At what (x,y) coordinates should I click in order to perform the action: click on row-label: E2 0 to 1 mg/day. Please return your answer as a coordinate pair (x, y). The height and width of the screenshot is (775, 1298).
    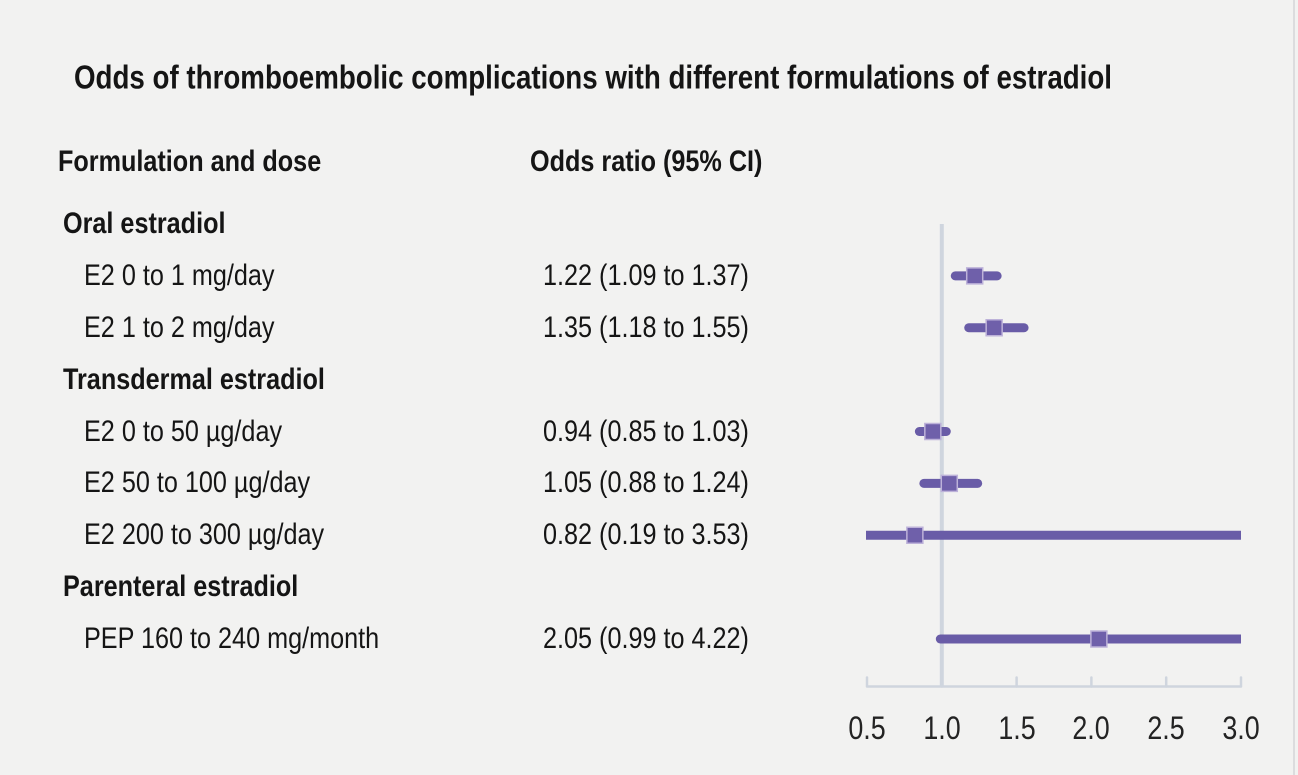
    Looking at the image, I should click on (179, 275).